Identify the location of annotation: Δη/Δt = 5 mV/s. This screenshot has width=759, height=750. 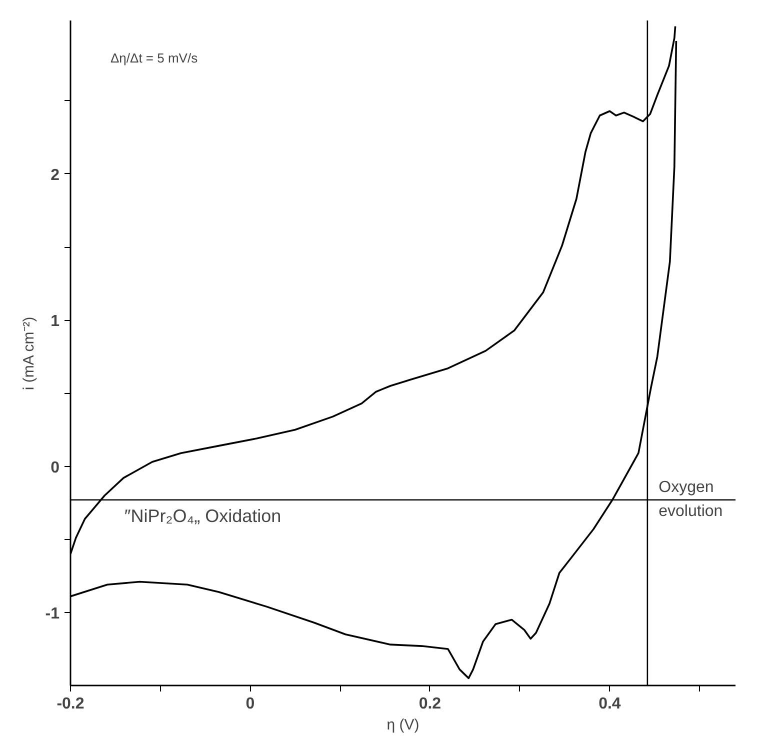
(154, 58).